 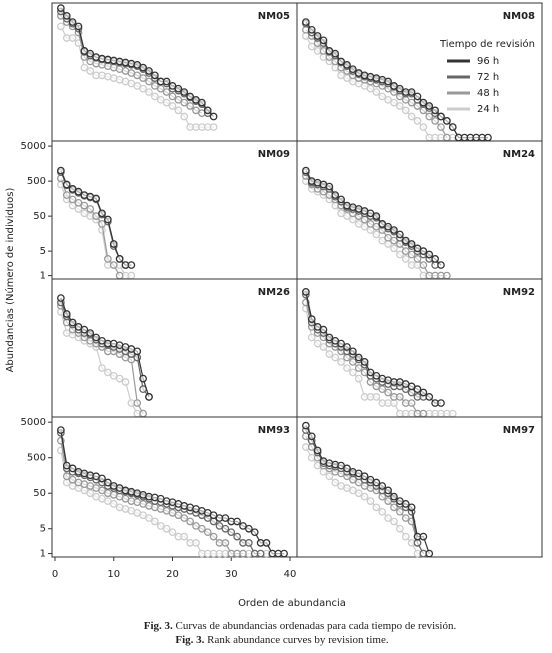 I want to click on panel, so click(x=174, y=348).